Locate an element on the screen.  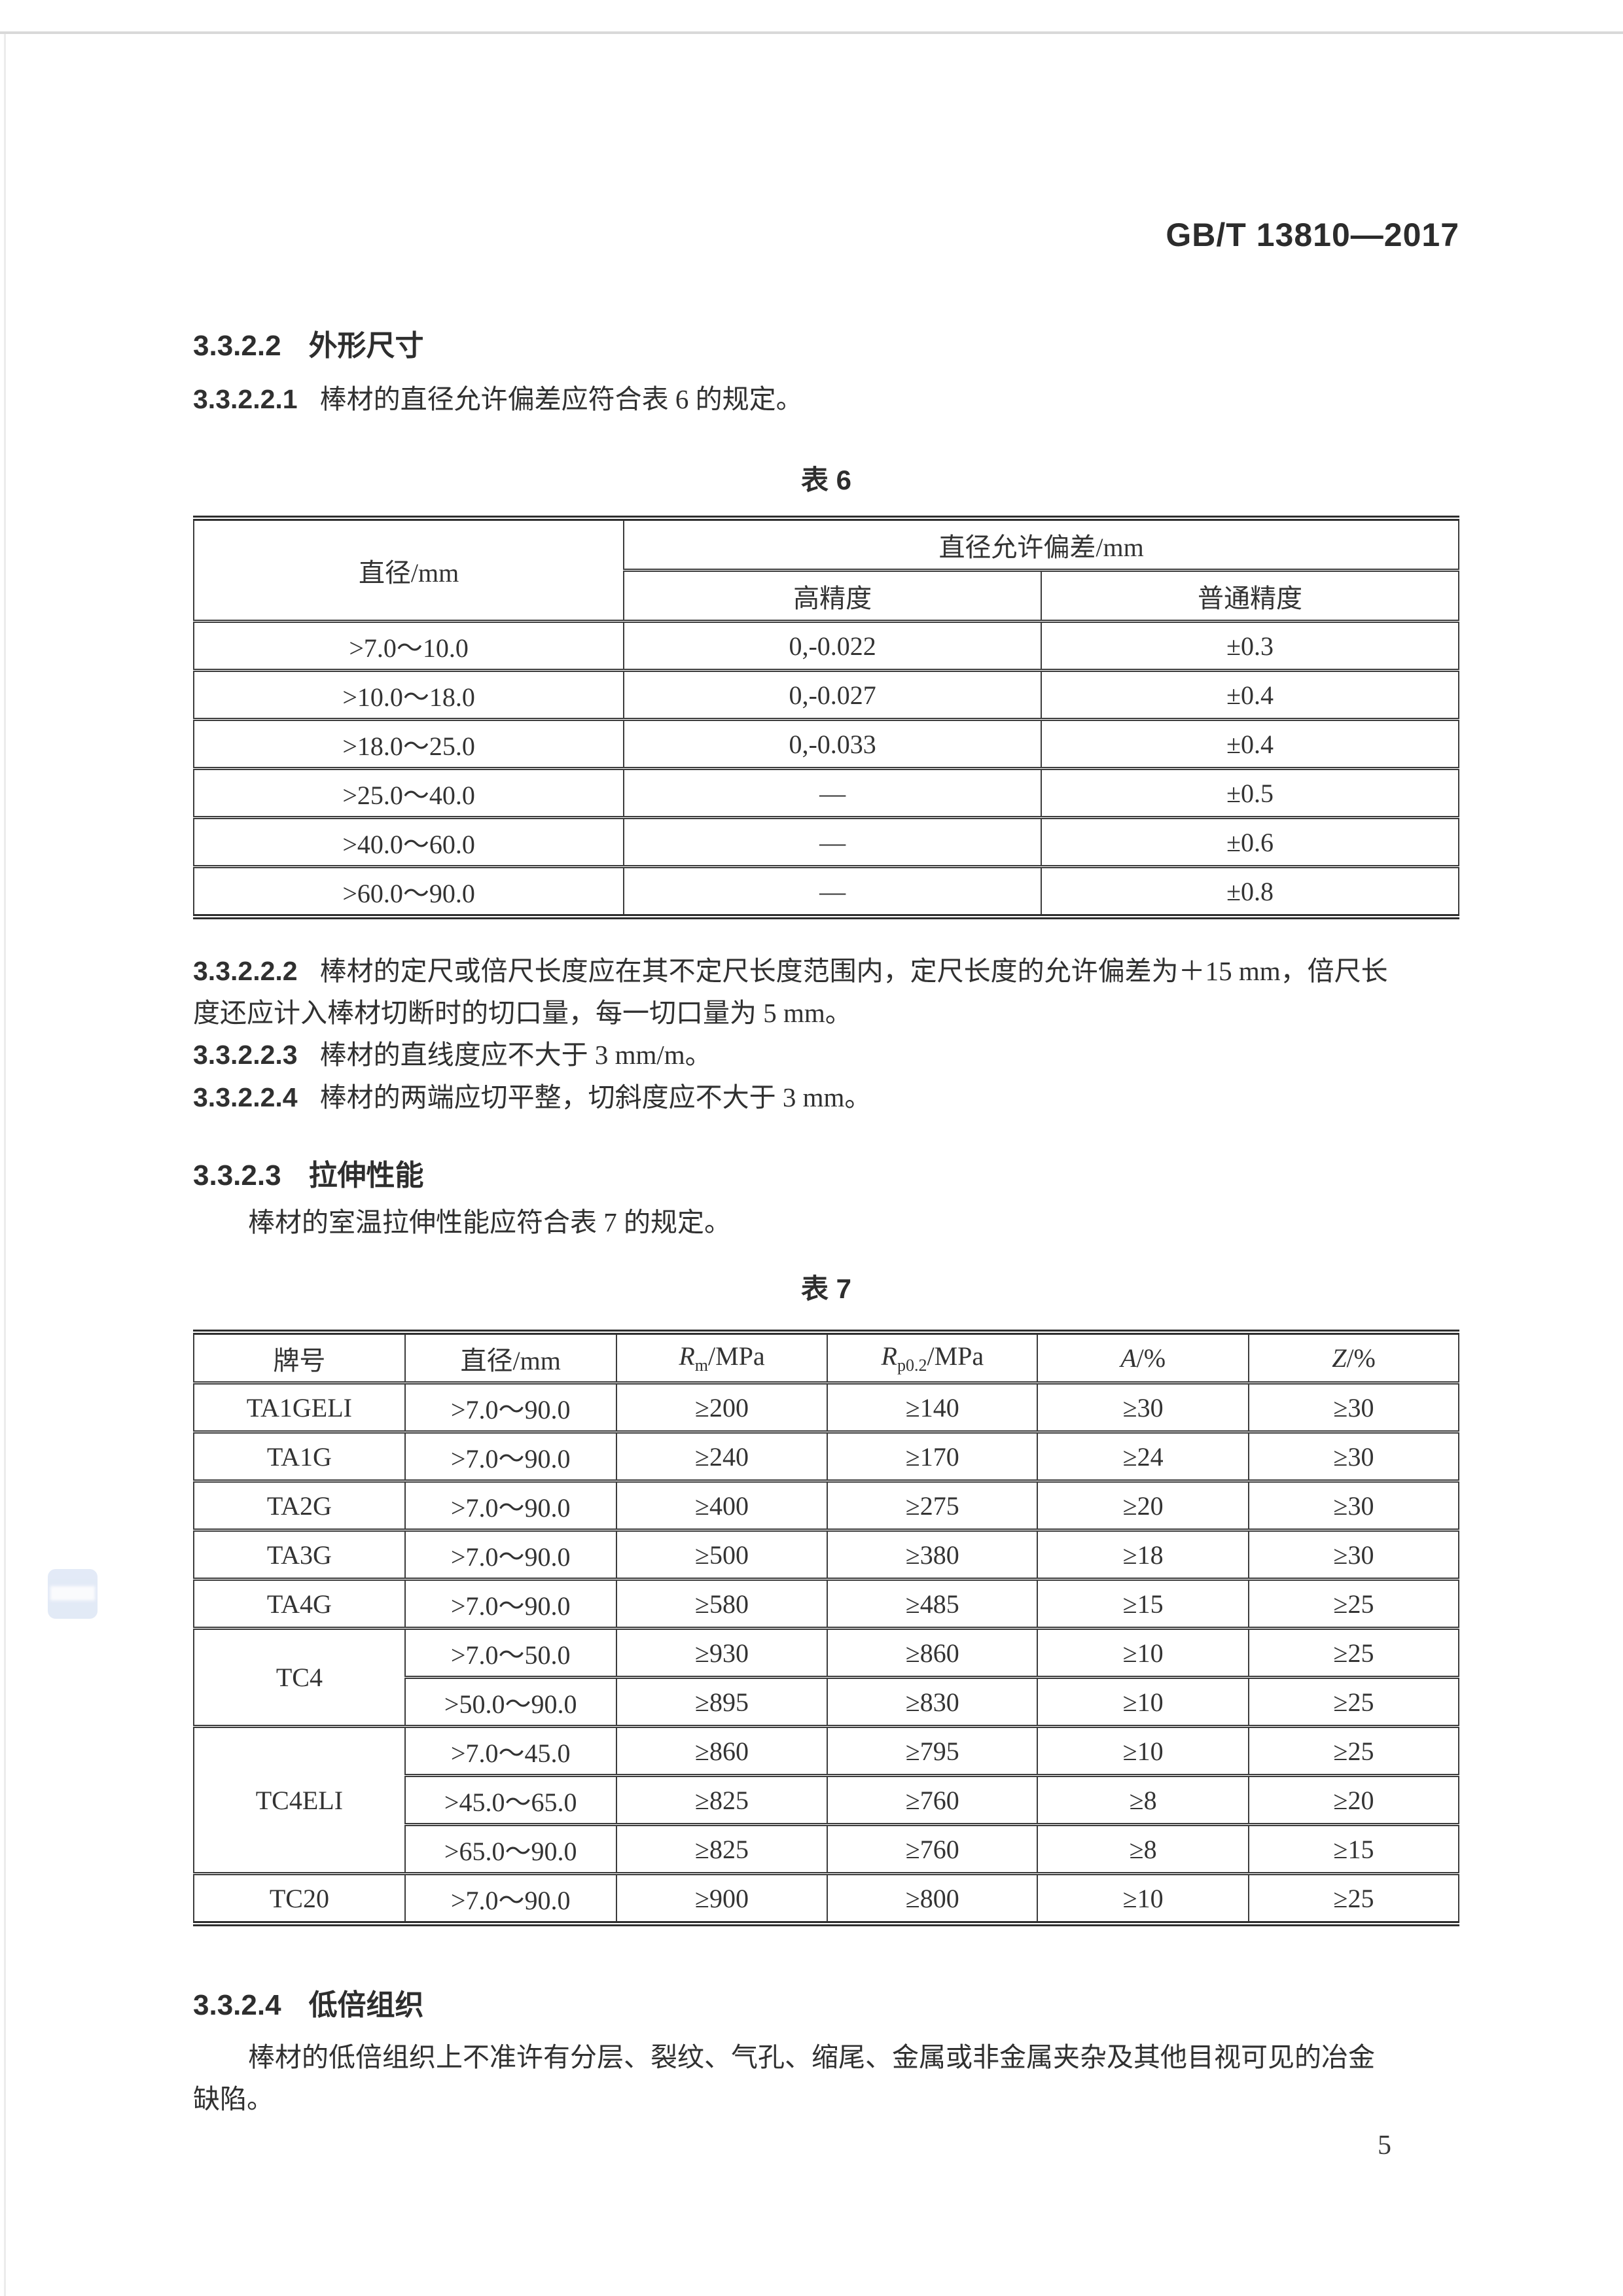
table-cell: ≥825 is located at coordinates (722, 1800).